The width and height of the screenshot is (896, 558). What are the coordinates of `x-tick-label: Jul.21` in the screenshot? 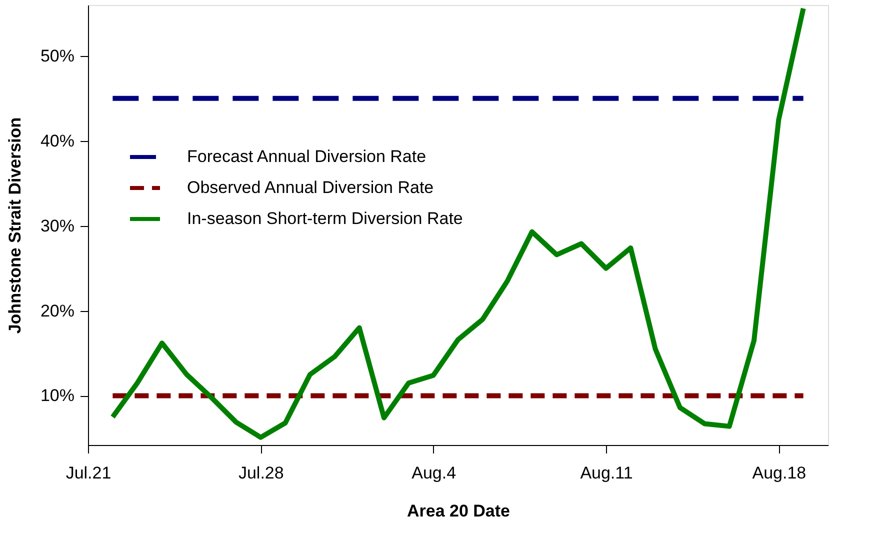 It's located at (89, 473).